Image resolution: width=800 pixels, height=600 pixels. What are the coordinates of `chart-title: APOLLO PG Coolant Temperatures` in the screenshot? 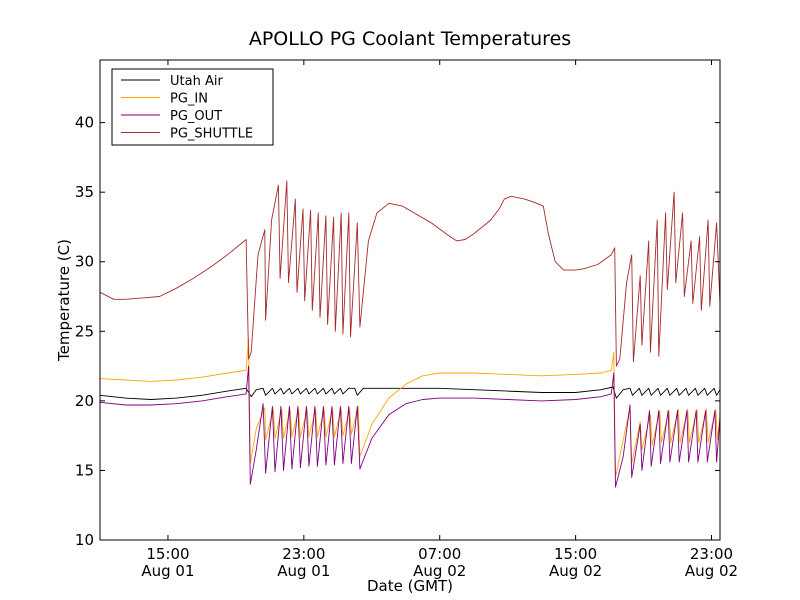 It's located at (410, 39).